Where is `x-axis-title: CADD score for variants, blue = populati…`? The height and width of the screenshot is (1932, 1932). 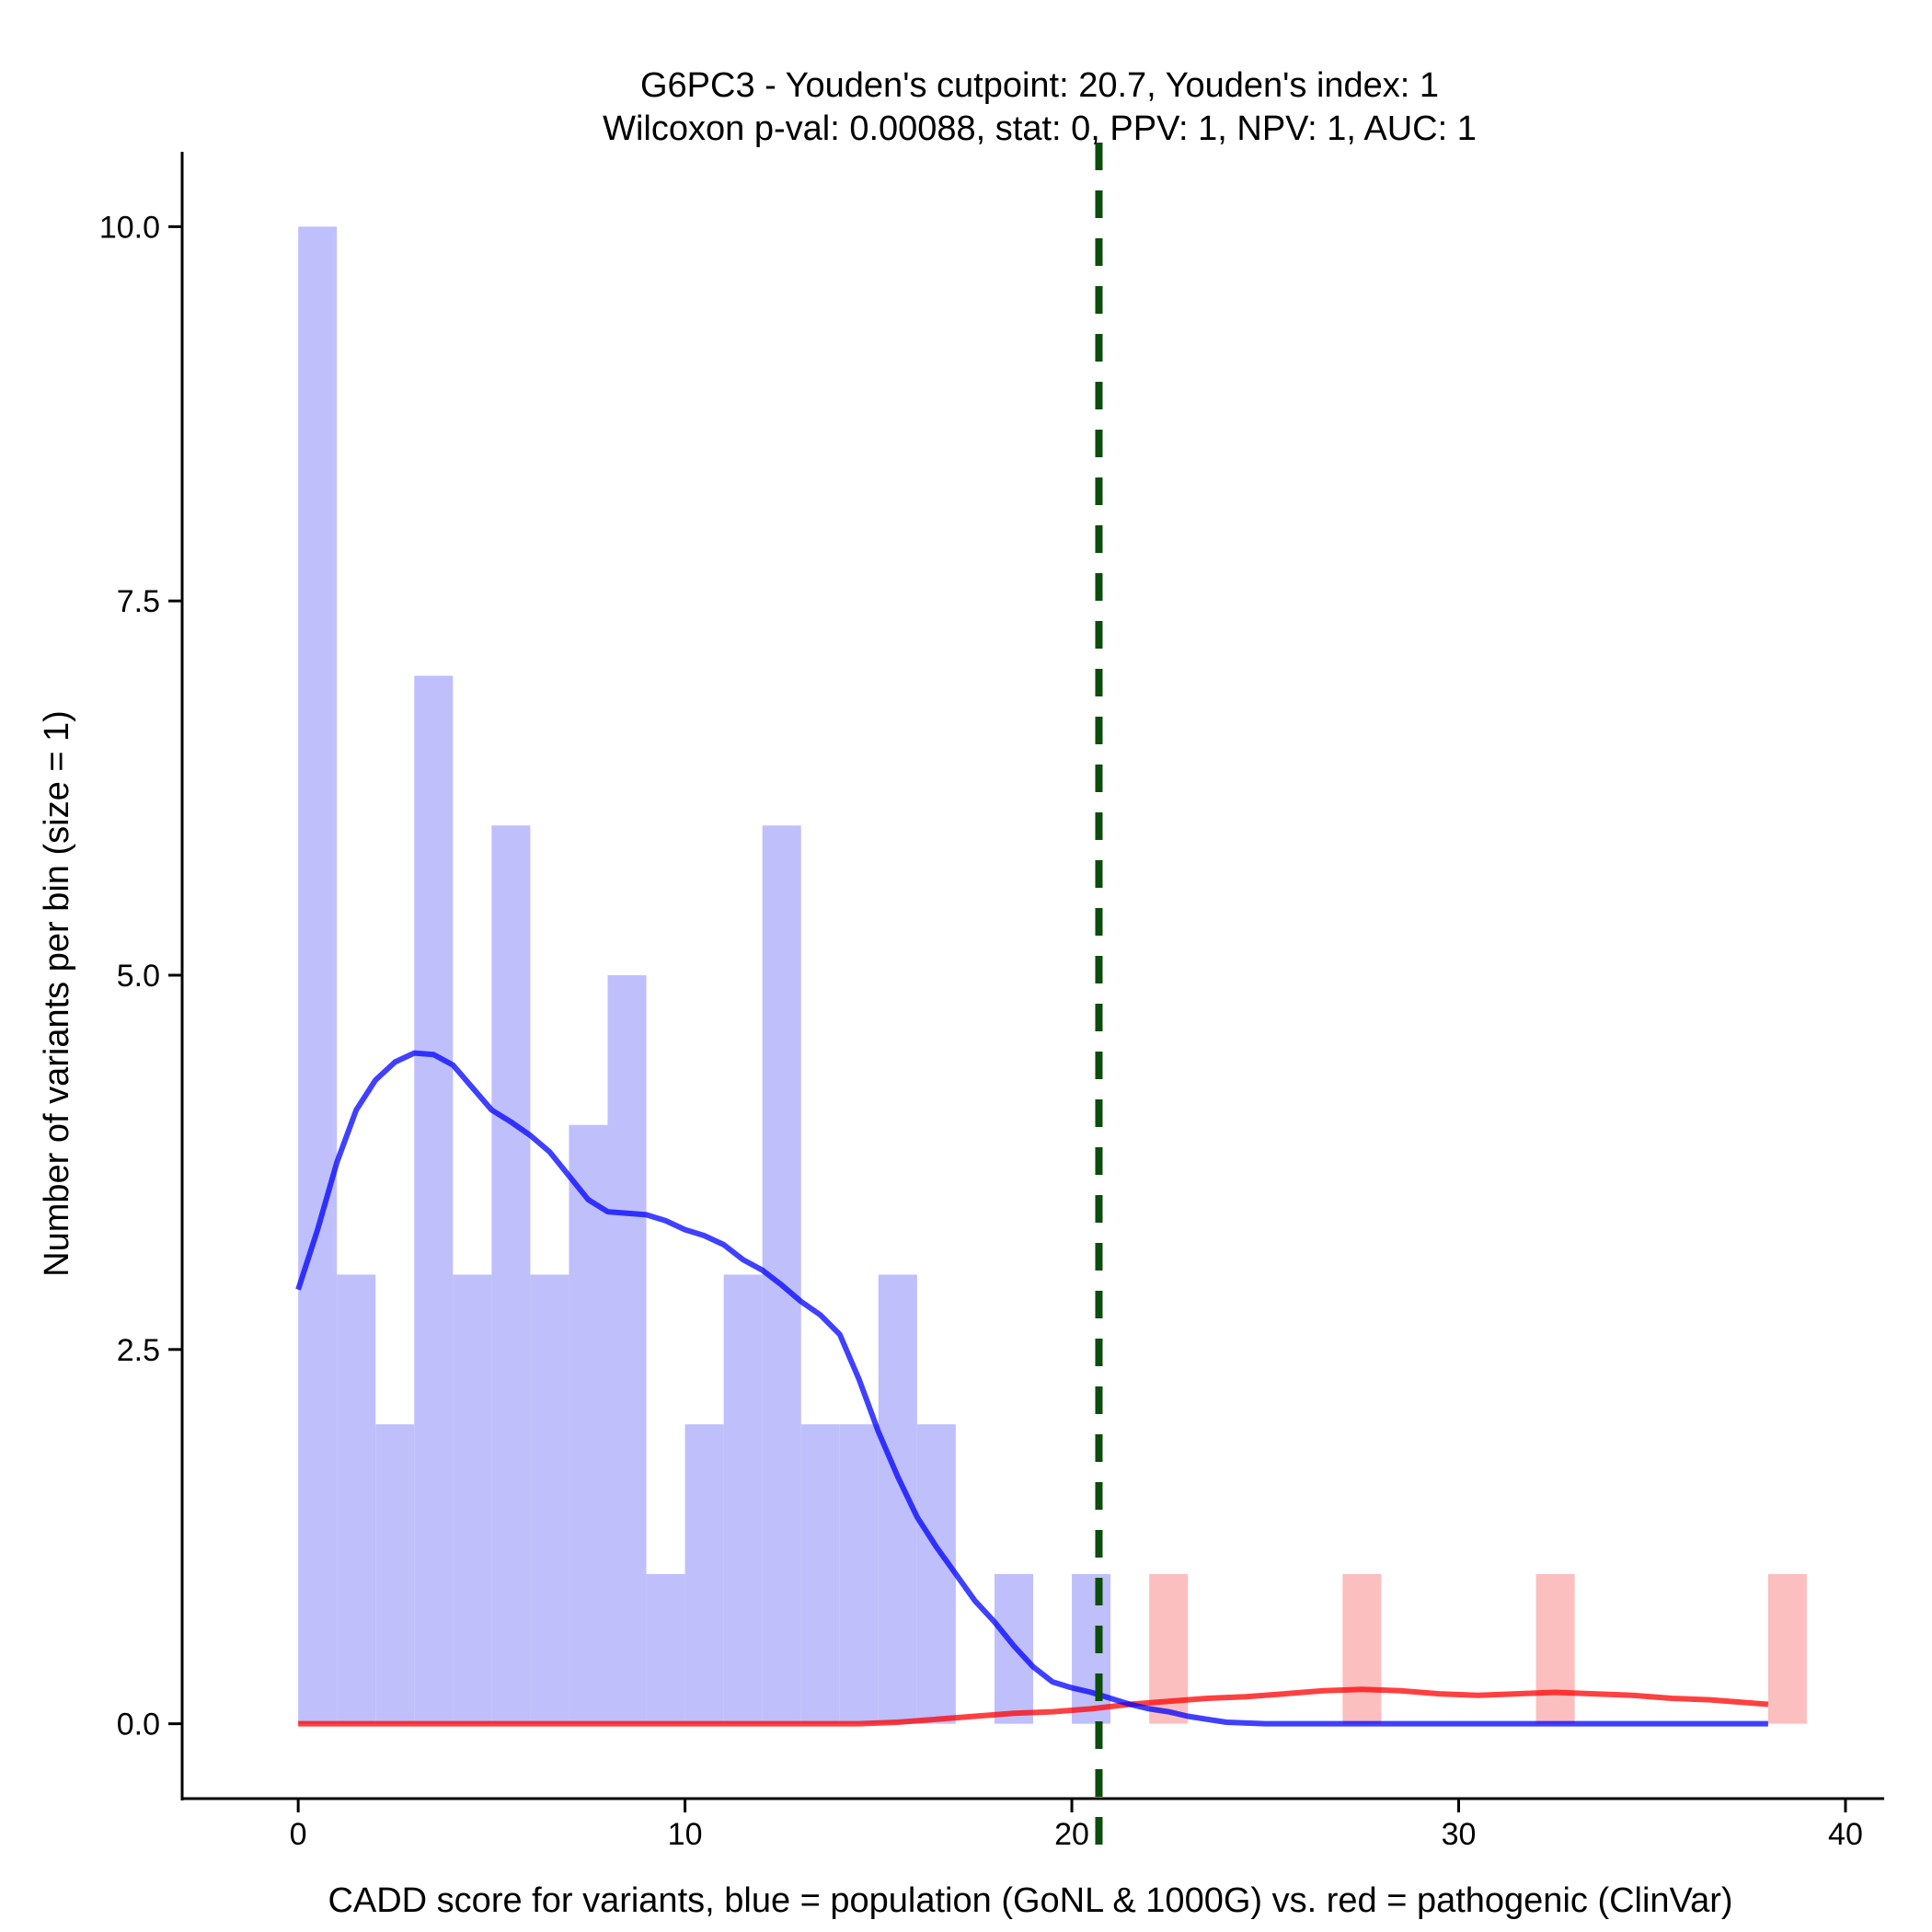
x-axis-title: CADD score for variants, blue = populati… is located at coordinates (1030, 1901).